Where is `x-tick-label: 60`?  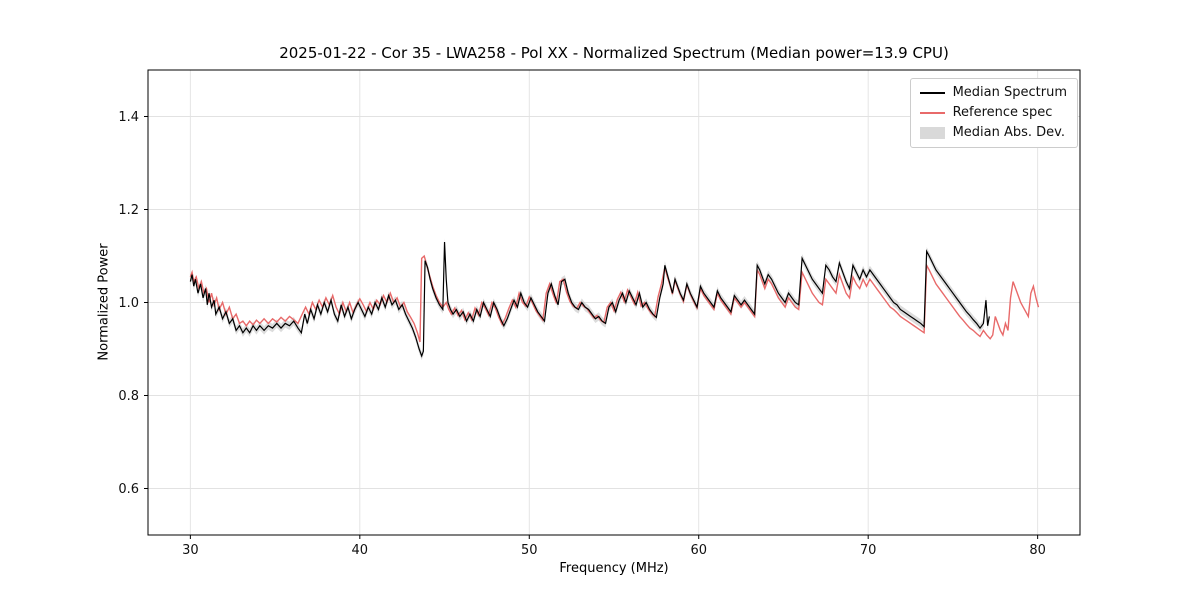
x-tick-label: 60 is located at coordinates (698, 550).